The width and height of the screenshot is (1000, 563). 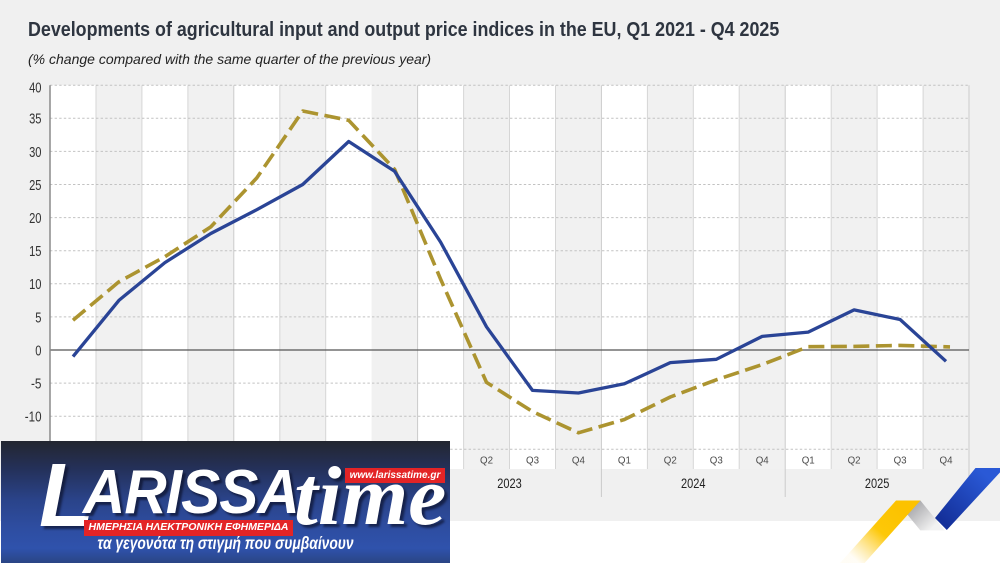 I want to click on svg-text: 35, so click(x=35, y=120).